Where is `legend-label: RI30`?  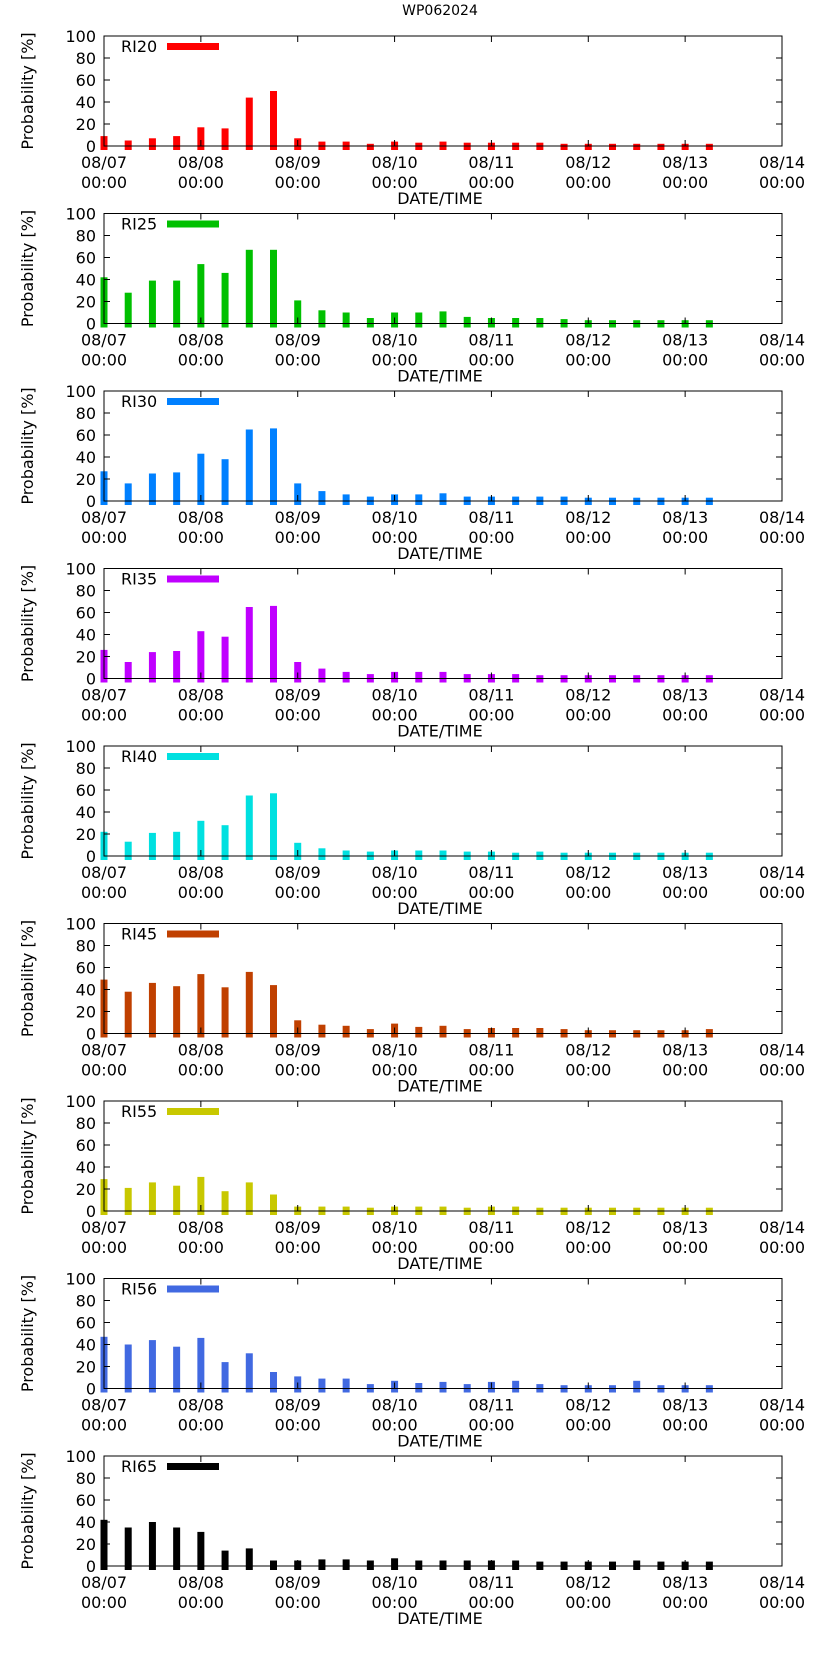 legend-label: RI30 is located at coordinates (139, 401).